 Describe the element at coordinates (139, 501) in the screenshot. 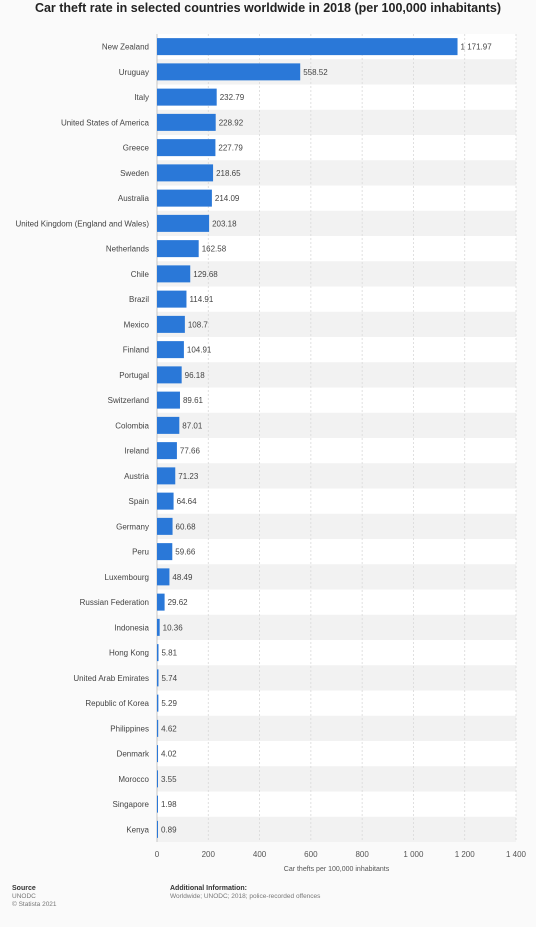

I see `category-label: Spain` at that location.